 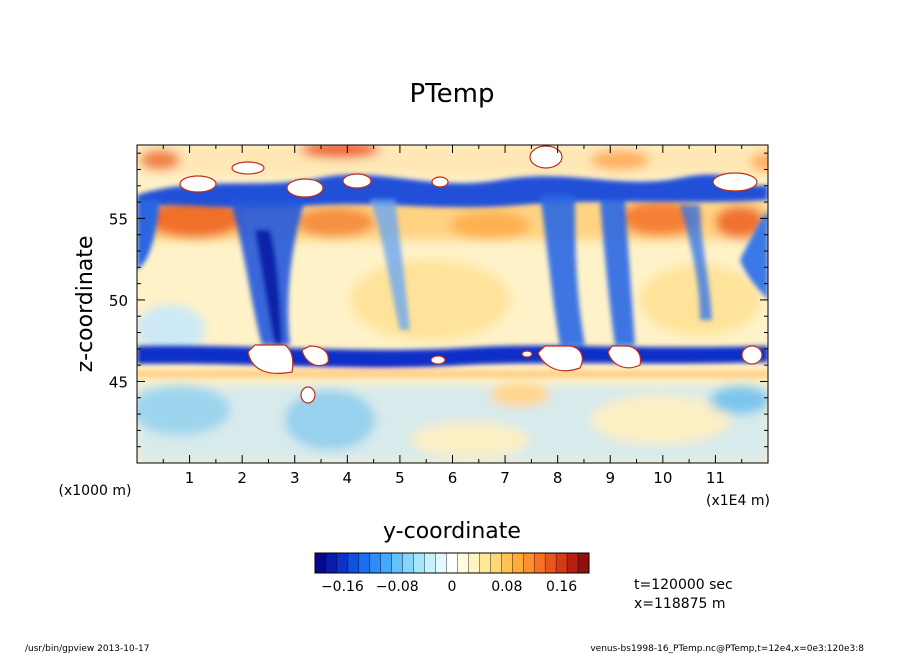 I want to click on x-unit-right: (x1E4 m), so click(x=738, y=501).